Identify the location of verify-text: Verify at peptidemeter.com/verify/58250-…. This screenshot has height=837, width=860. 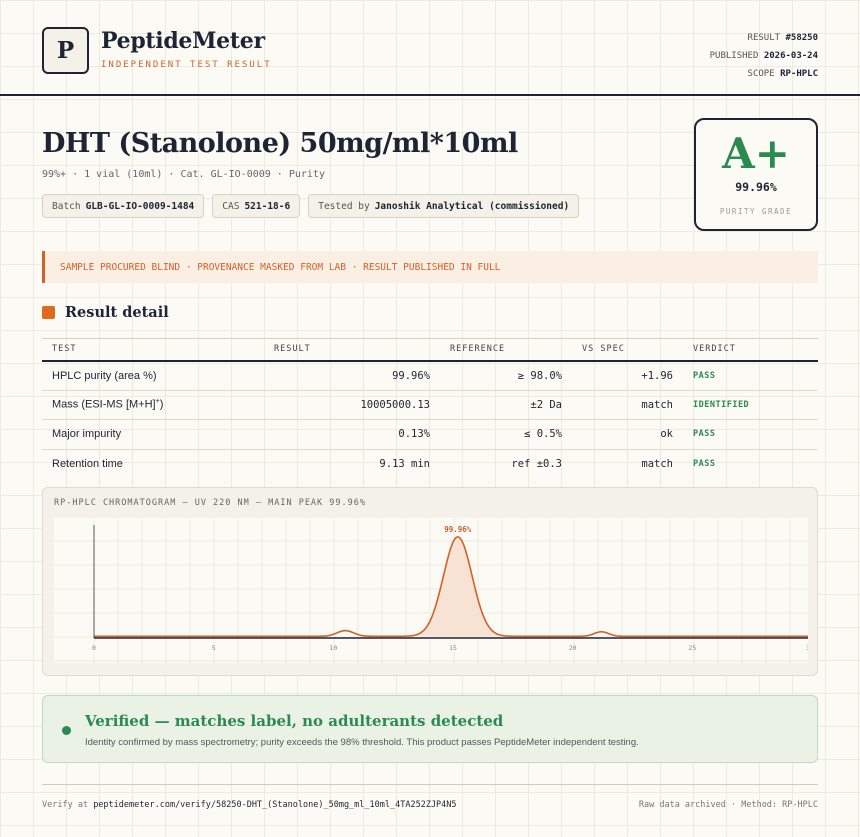
(249, 805).